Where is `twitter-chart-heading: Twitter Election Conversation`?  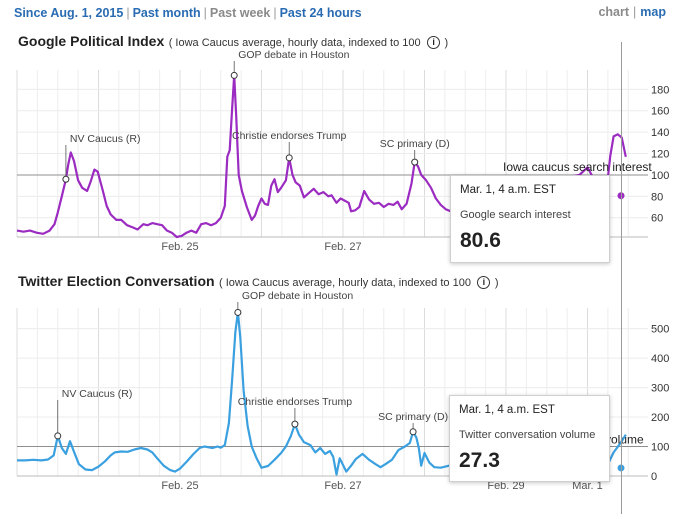 twitter-chart-heading: Twitter Election Conversation is located at coordinates (116, 281).